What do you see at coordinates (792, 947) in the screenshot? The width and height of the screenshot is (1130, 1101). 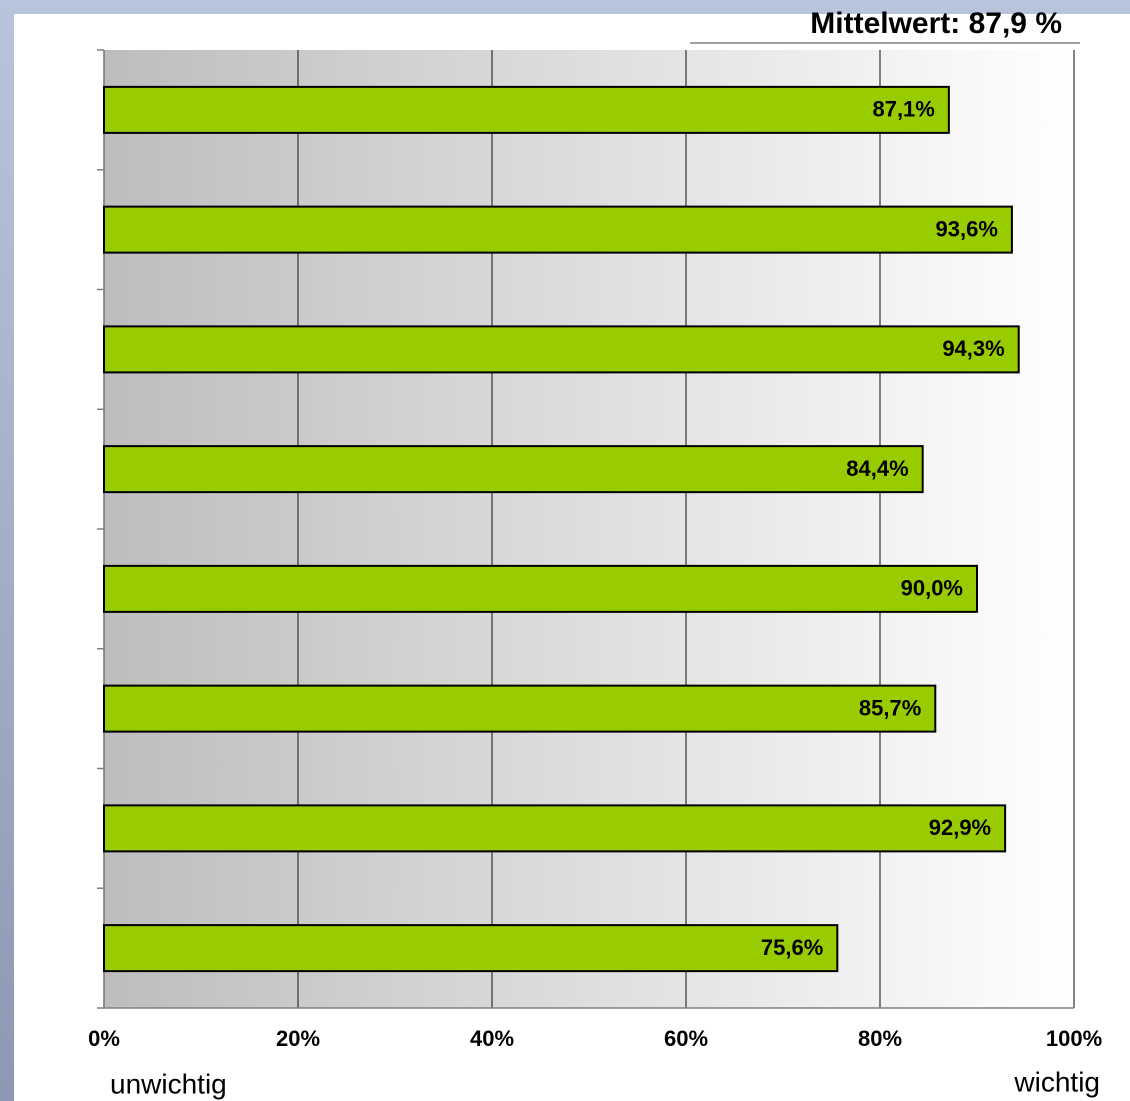 I see `value-label: 75,6%` at bounding box center [792, 947].